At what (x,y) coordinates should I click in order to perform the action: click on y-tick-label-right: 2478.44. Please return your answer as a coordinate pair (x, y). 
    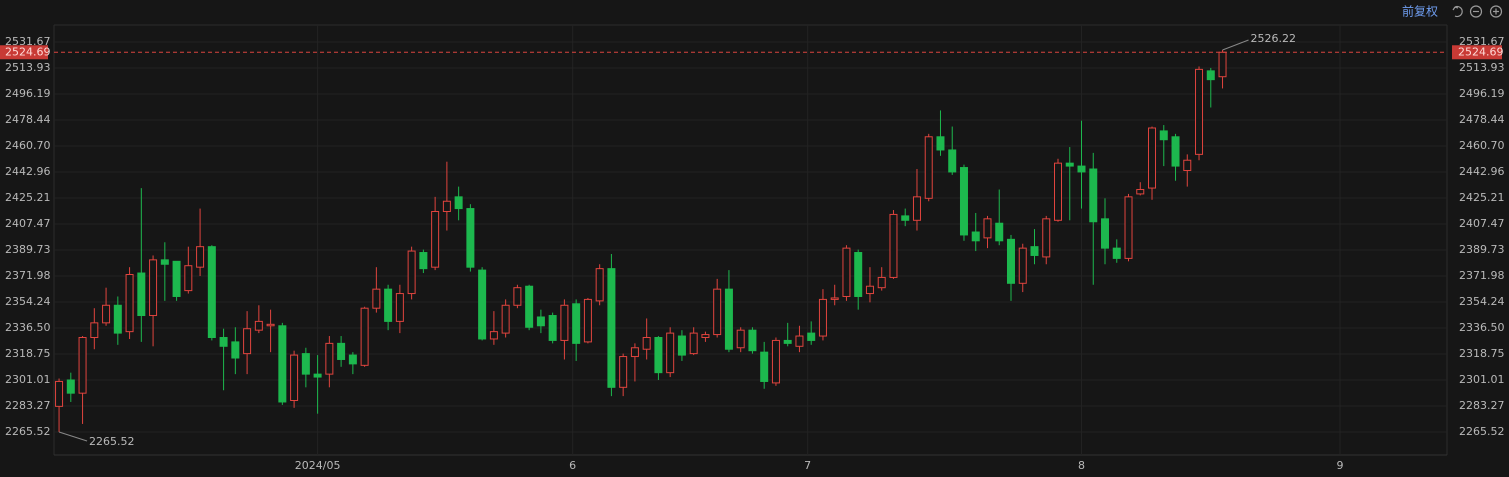
    Looking at the image, I should click on (1482, 119).